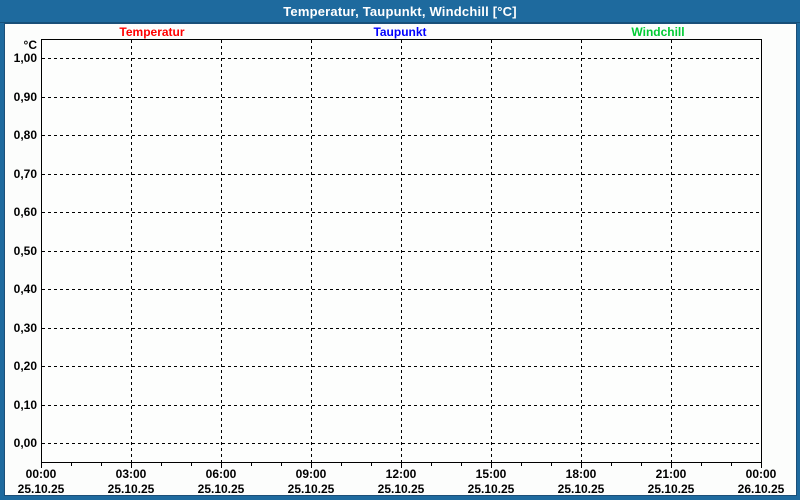 This screenshot has width=800, height=500. What do you see at coordinates (25, 366) in the screenshot?
I see `y-tick-label: 0,20` at bounding box center [25, 366].